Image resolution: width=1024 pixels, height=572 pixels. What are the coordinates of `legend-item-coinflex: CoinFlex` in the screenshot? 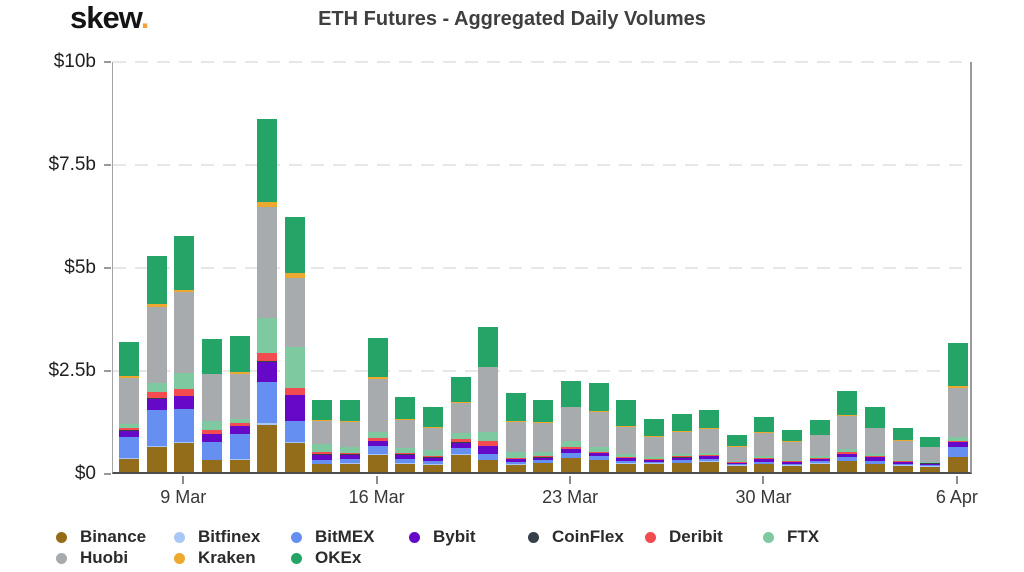 It's located at (576, 537).